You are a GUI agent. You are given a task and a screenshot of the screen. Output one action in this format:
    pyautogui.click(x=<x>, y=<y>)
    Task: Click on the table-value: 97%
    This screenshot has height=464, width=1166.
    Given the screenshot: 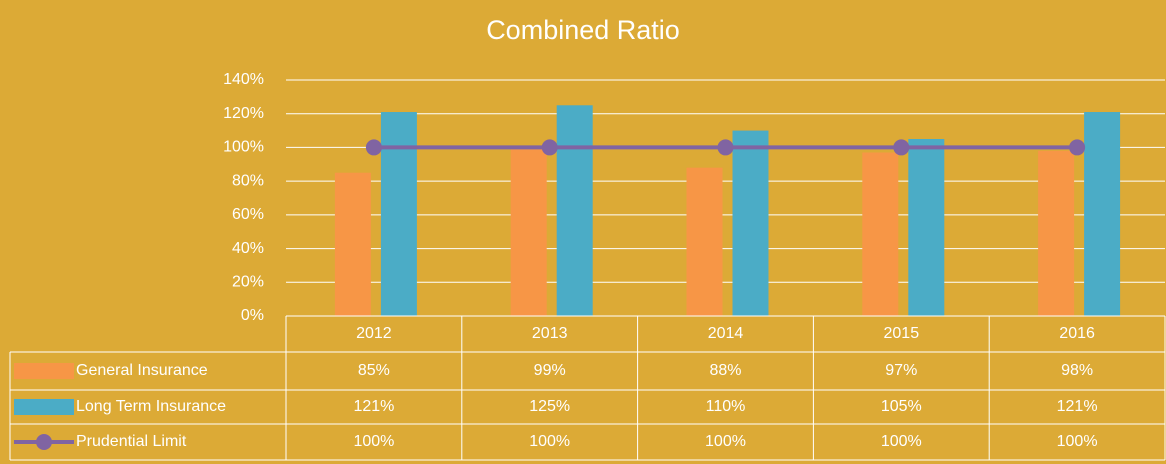 What is the action you would take?
    pyautogui.click(x=901, y=370)
    